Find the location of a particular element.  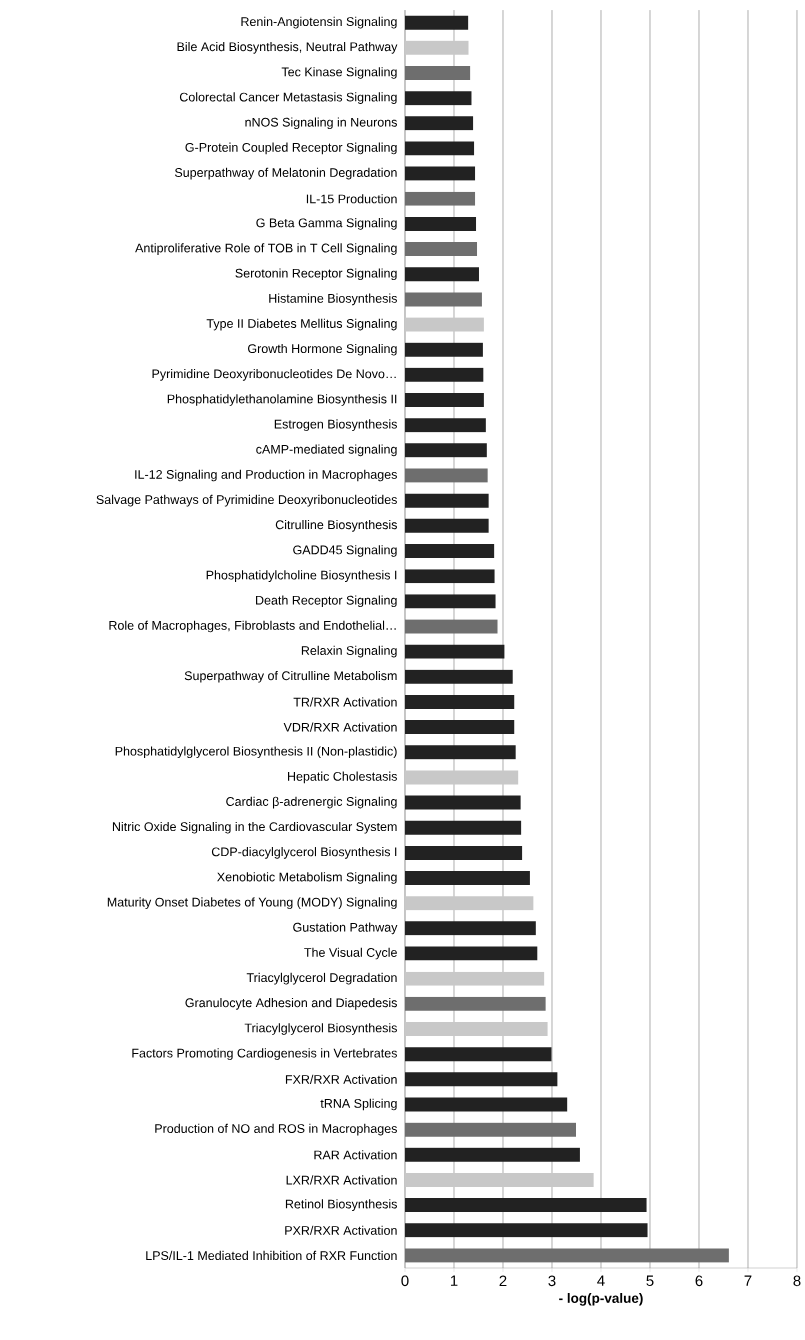

y-tick-label: Serotonin Receptor Signaling is located at coordinates (316, 274).